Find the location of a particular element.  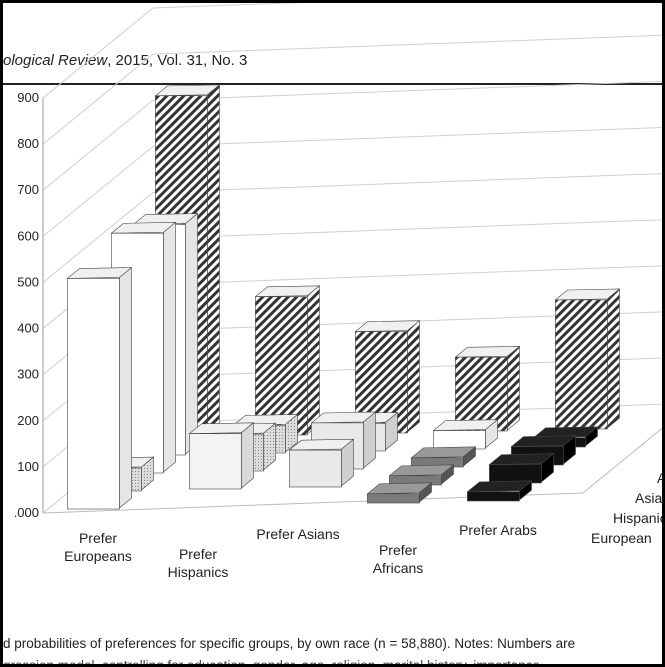

x-tick-label: Prefer Africans is located at coordinates (398, 559).